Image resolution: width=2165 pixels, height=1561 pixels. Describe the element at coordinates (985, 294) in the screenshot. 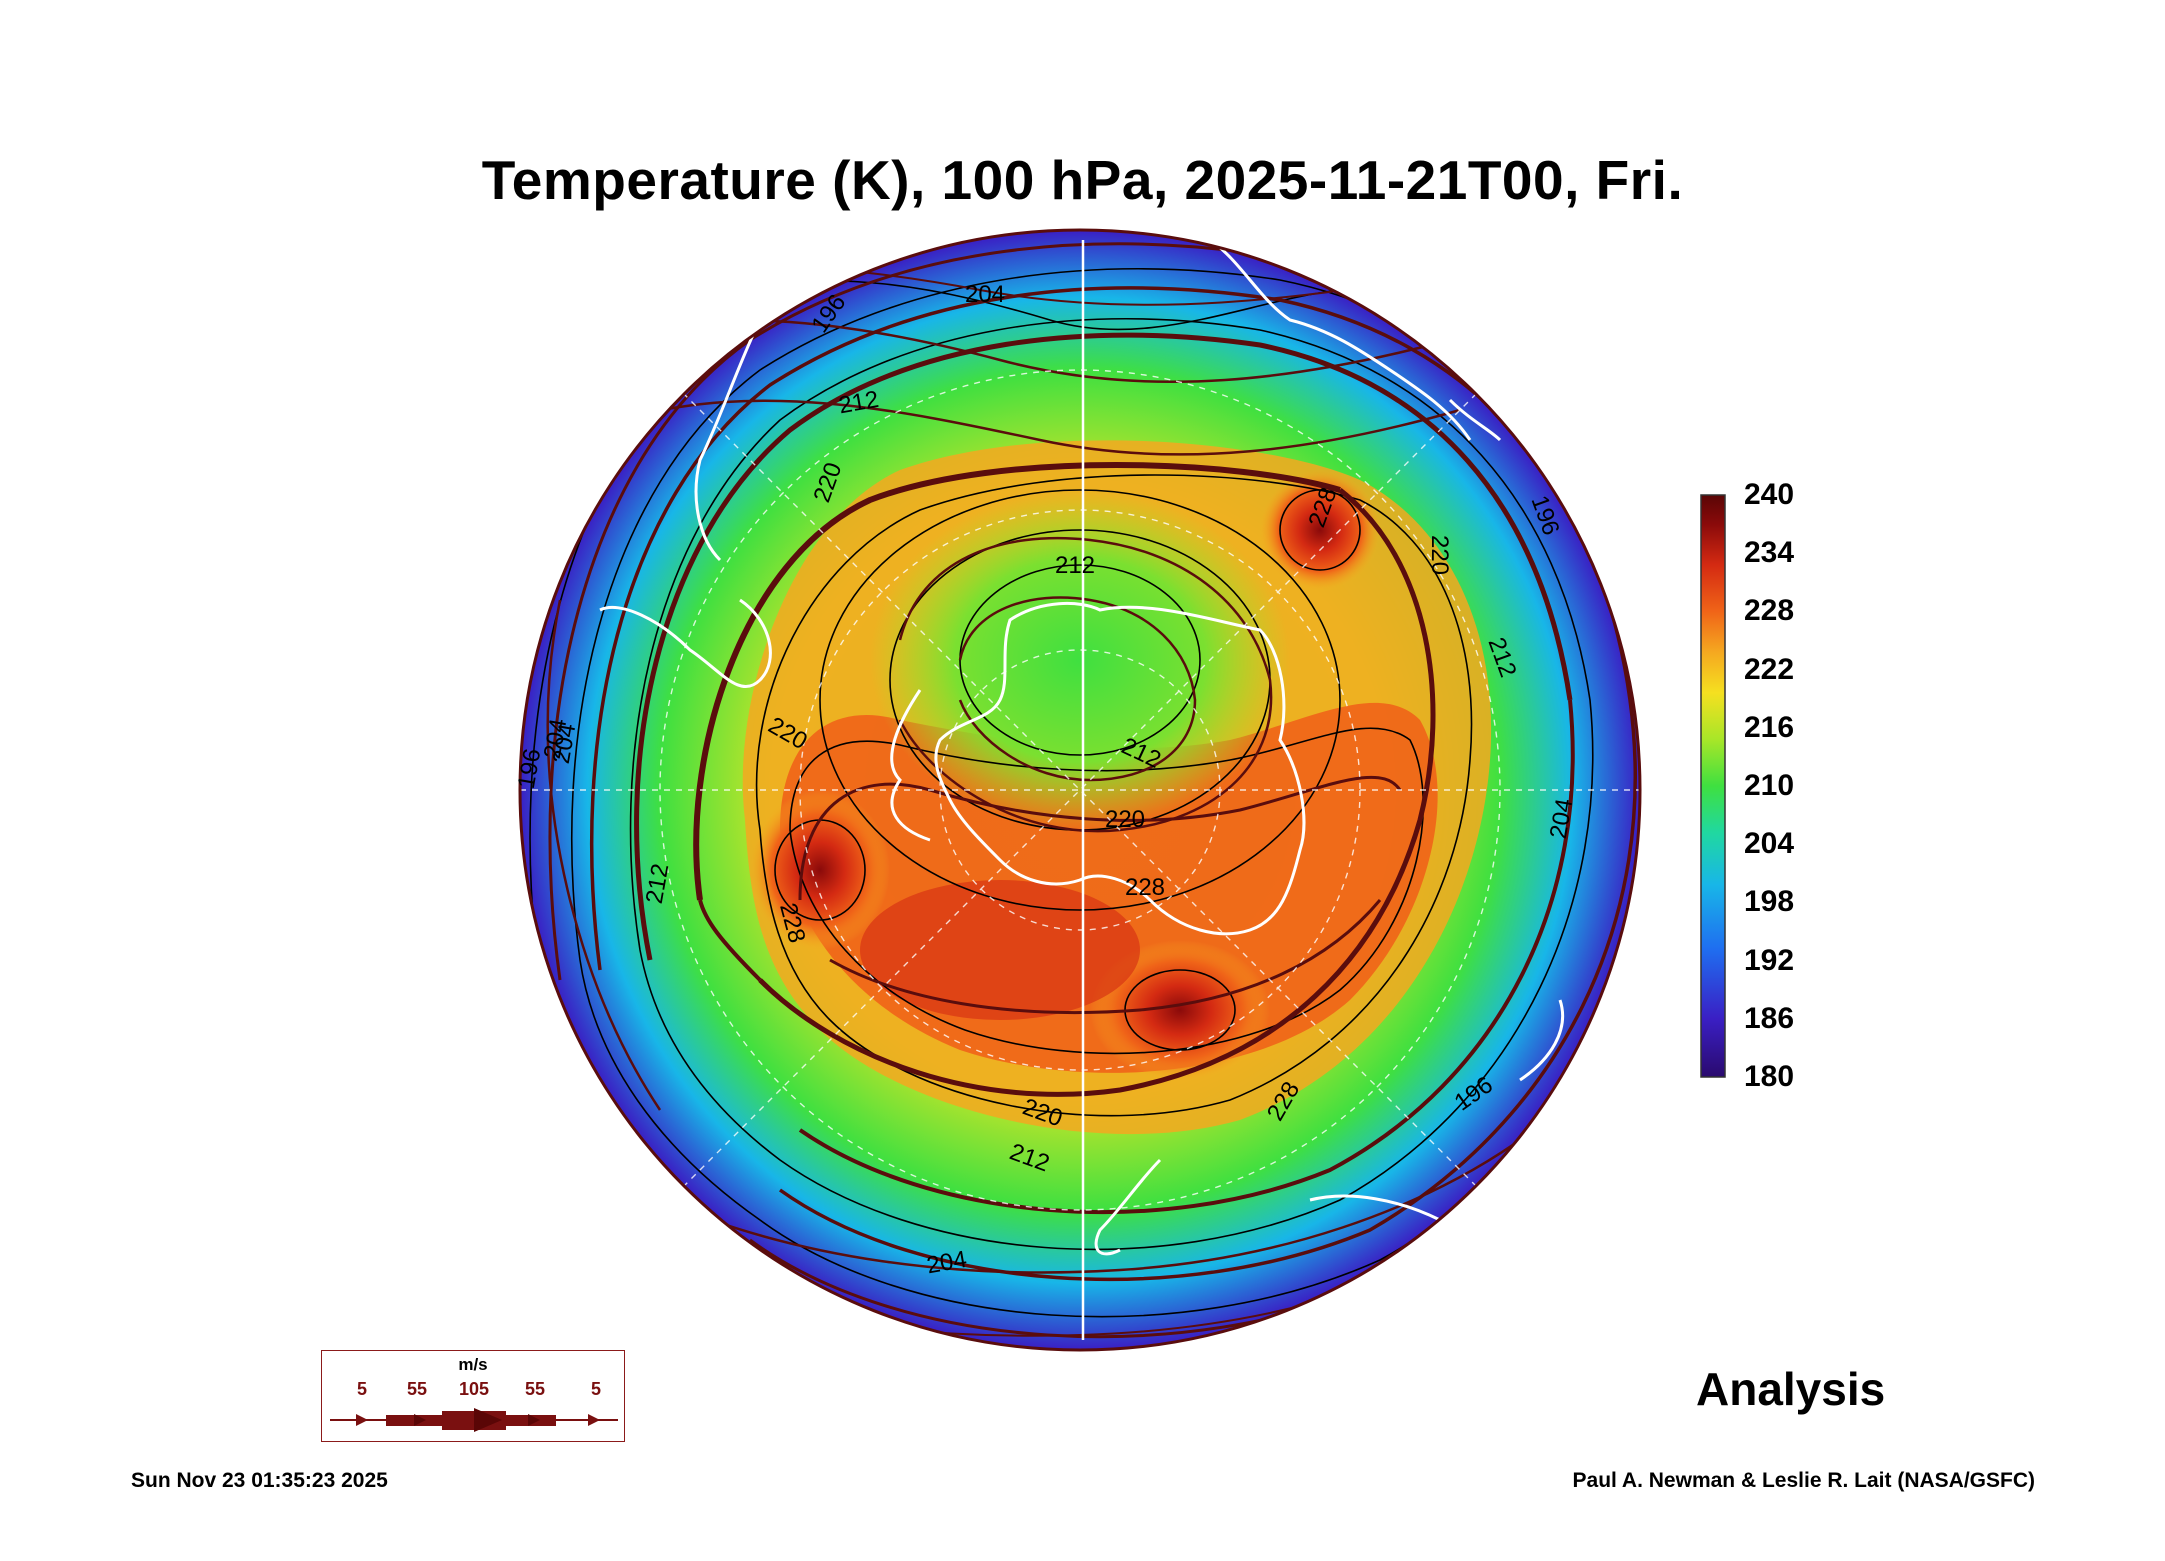

I see `contour-label: 204` at that location.